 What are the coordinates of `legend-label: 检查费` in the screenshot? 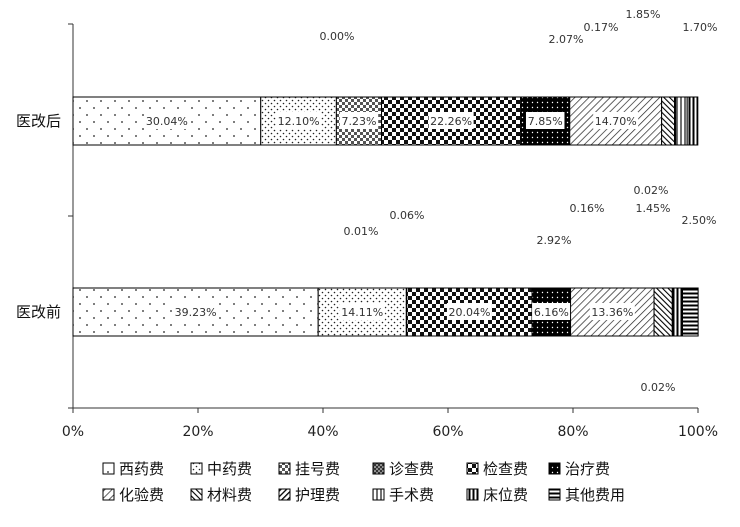 It's located at (505, 469).